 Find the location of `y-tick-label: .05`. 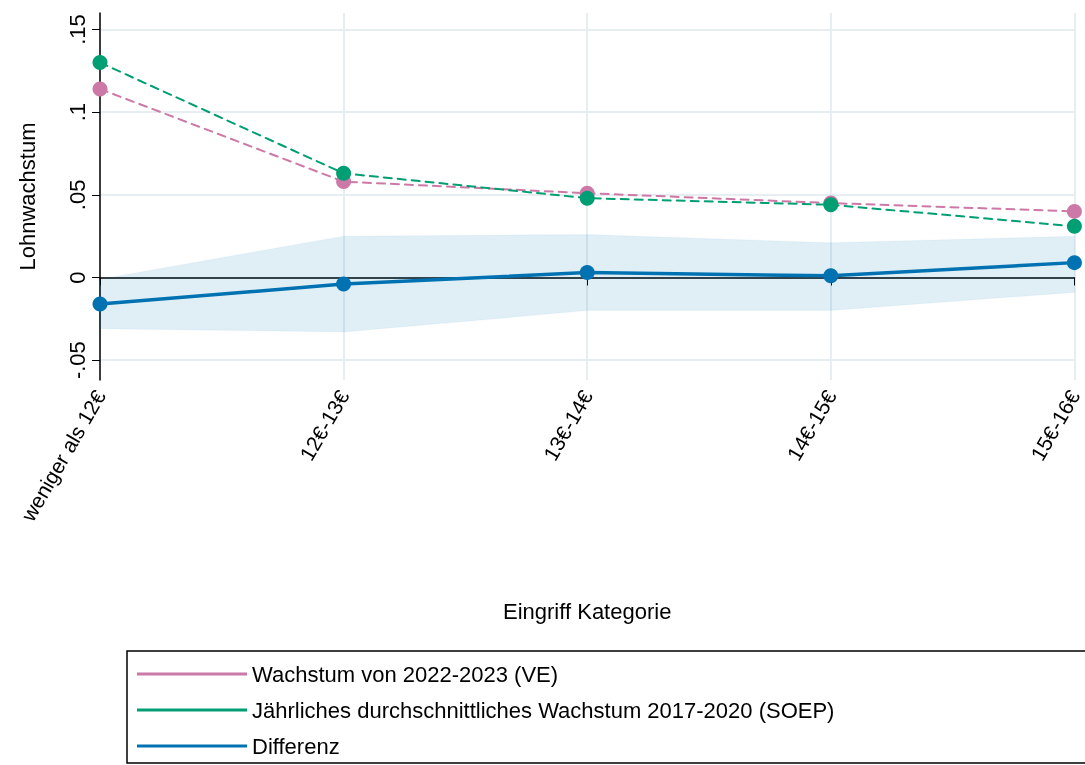

y-tick-label: .05 is located at coordinates (77, 195).